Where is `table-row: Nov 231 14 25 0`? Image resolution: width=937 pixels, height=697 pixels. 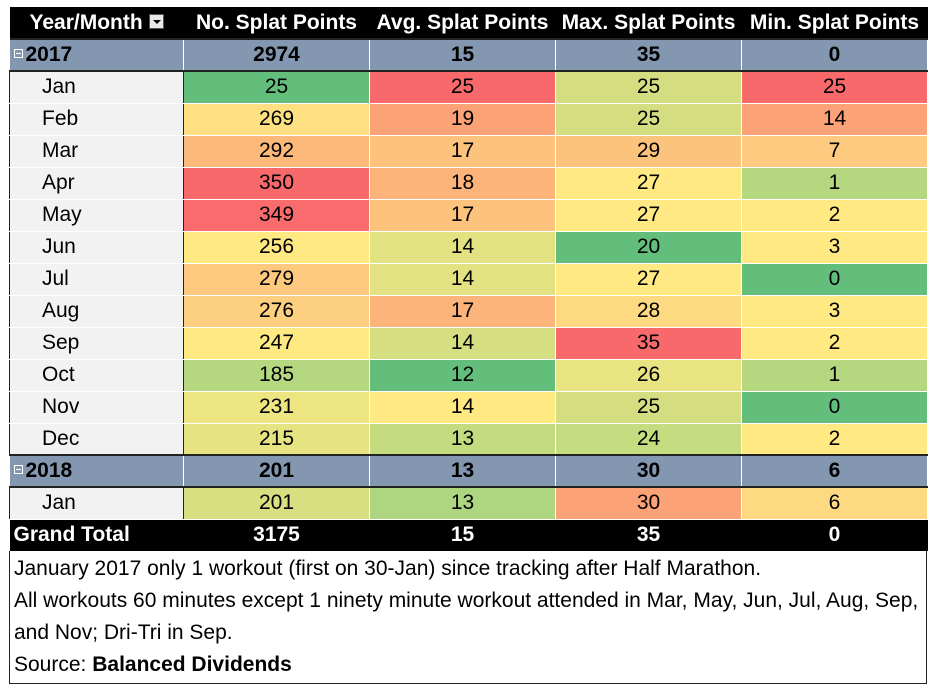 table-row: Nov 231 14 25 0 is located at coordinates (468, 407).